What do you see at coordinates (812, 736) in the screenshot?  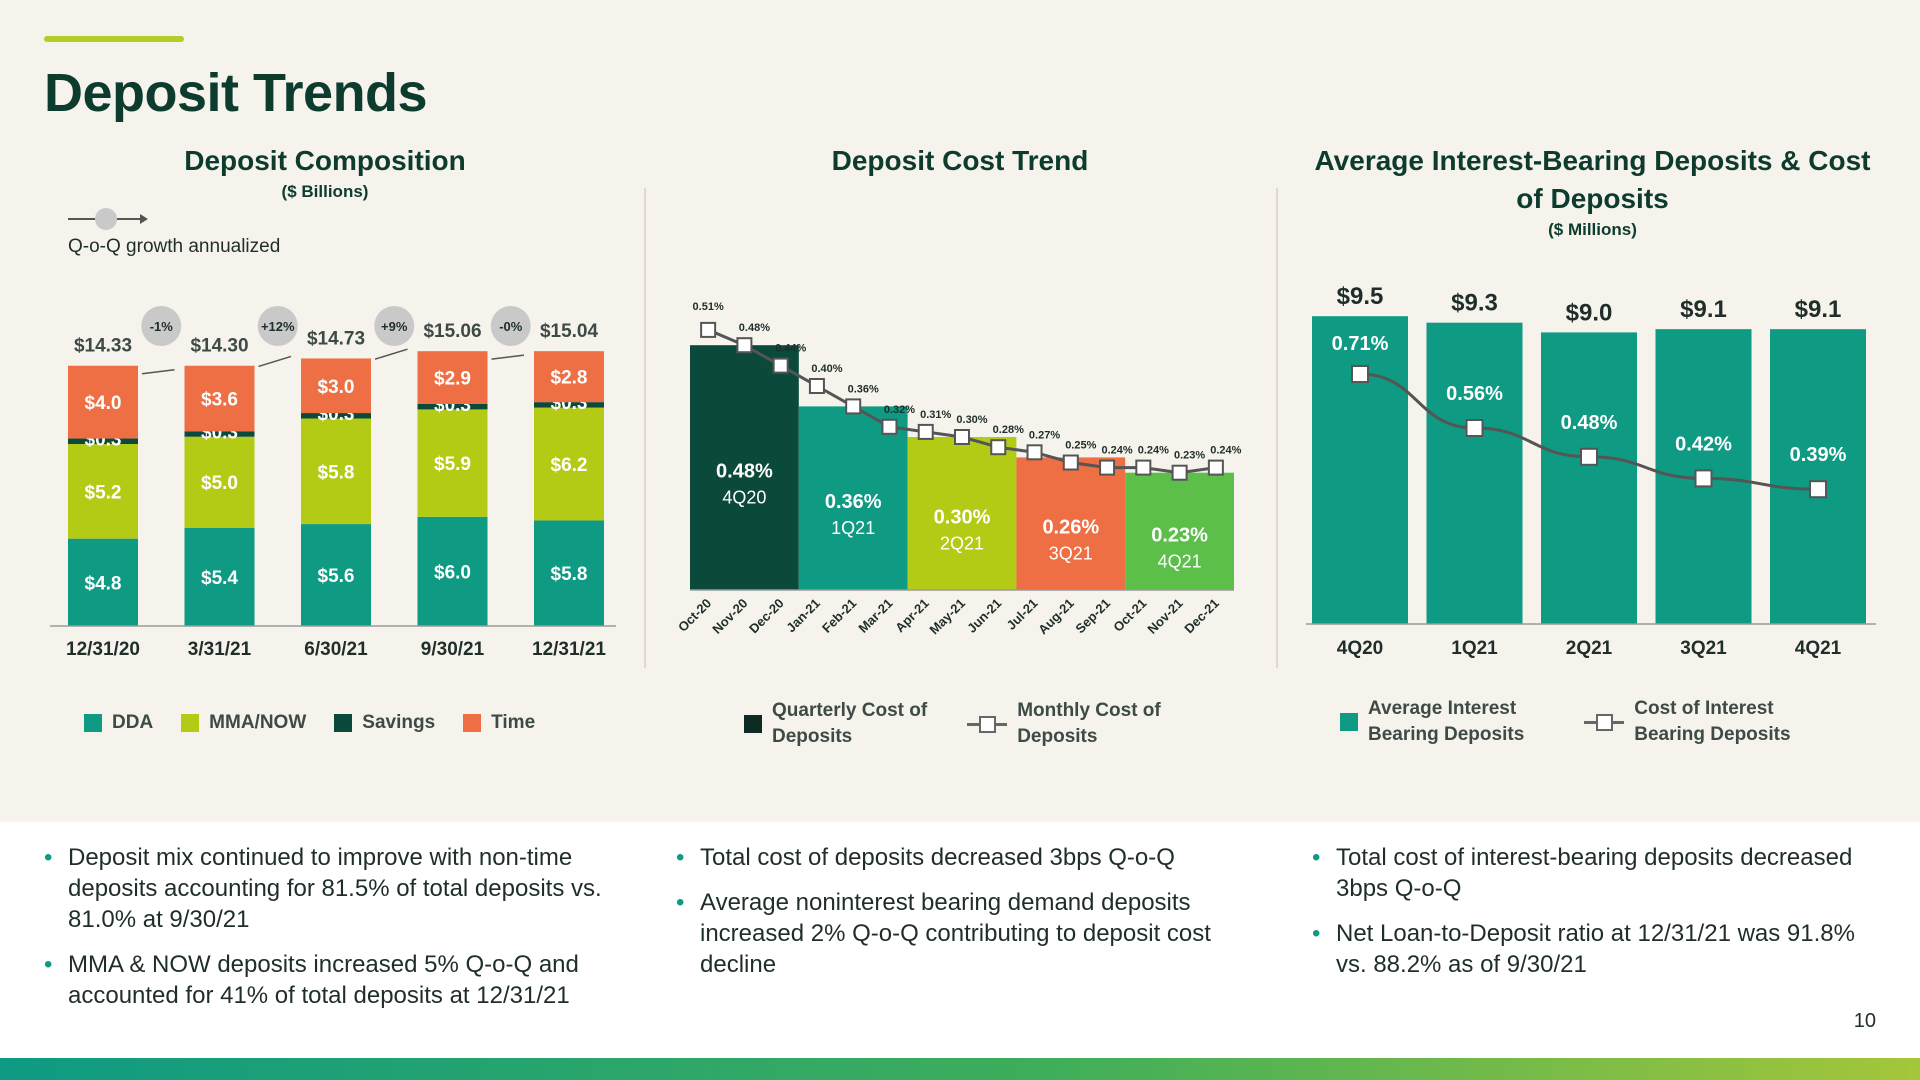 I see `legend-quarterly-line2: Deposits` at bounding box center [812, 736].